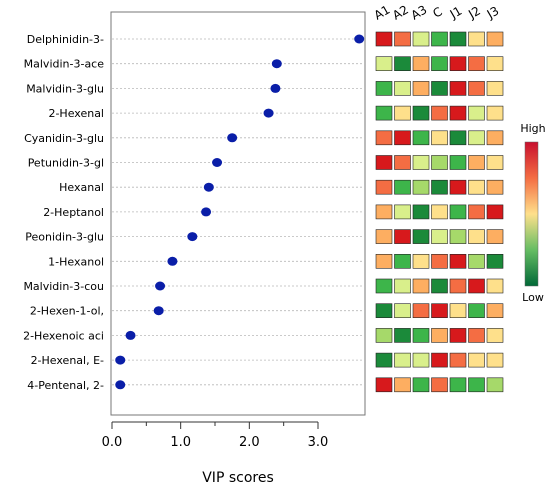  What do you see at coordinates (215, 435) in the screenshot?
I see `x-axis: 0.0 1.0 2.0 3.0` at bounding box center [215, 435].